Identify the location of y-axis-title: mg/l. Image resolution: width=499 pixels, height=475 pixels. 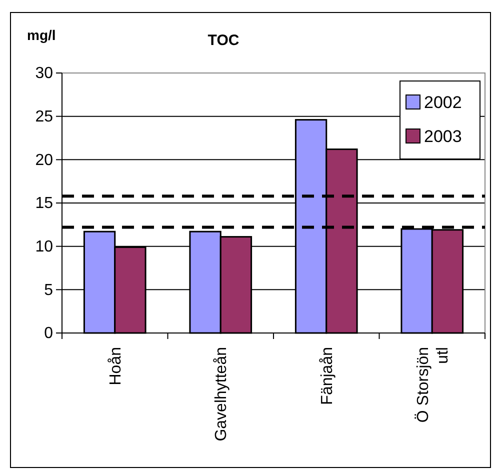
(41, 35).